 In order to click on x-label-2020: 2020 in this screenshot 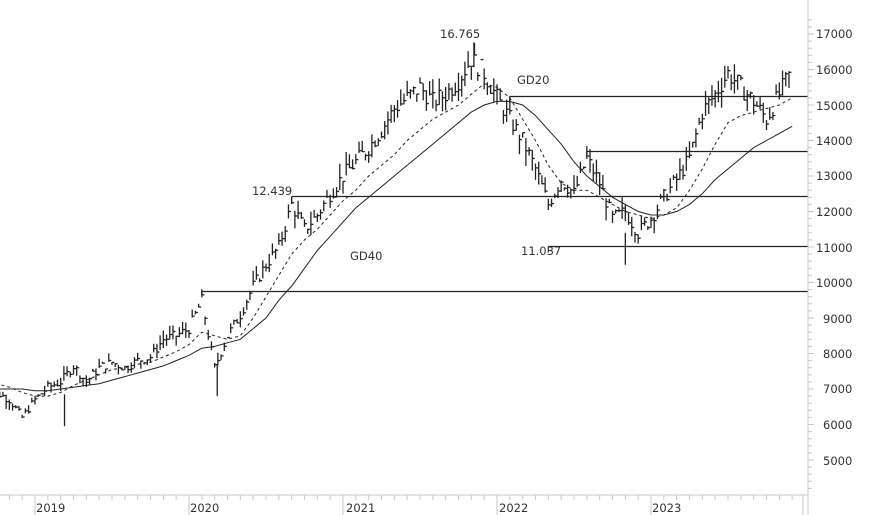, I will do `click(204, 508)`.